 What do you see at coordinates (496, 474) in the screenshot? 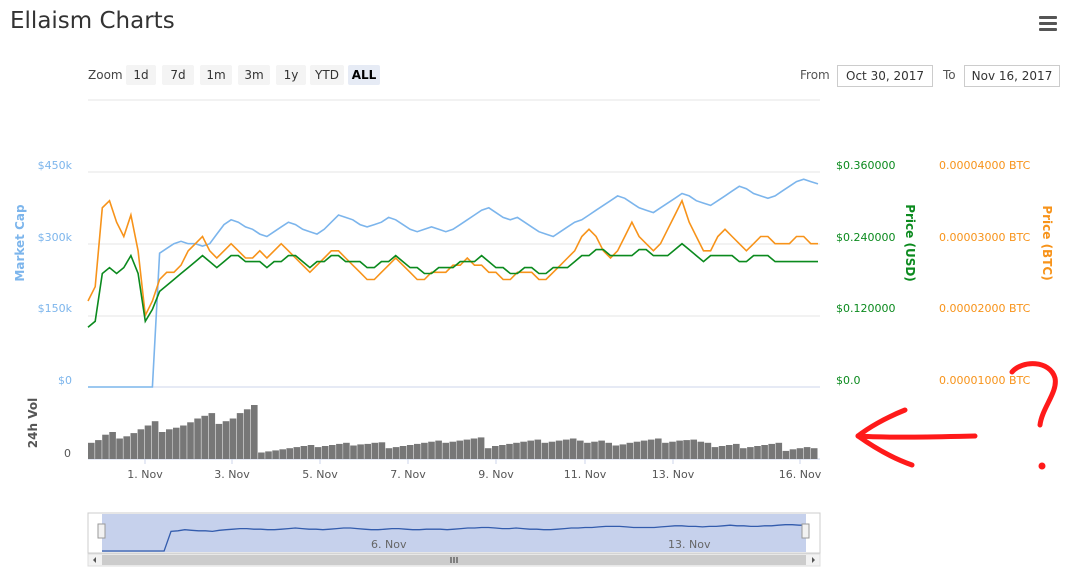
I see `x-tick-label: 9. Nov` at bounding box center [496, 474].